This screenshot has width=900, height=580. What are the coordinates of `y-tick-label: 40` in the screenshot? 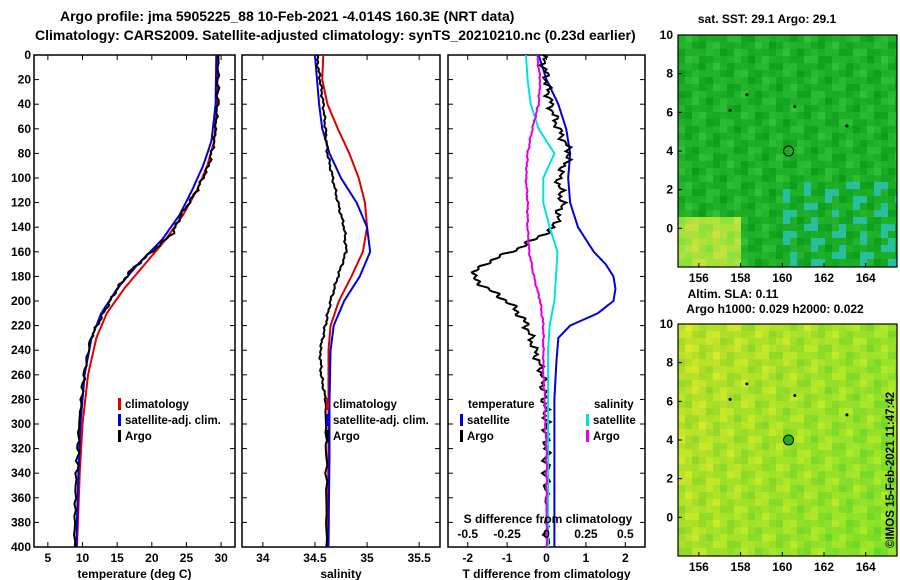 It's located at (25, 104).